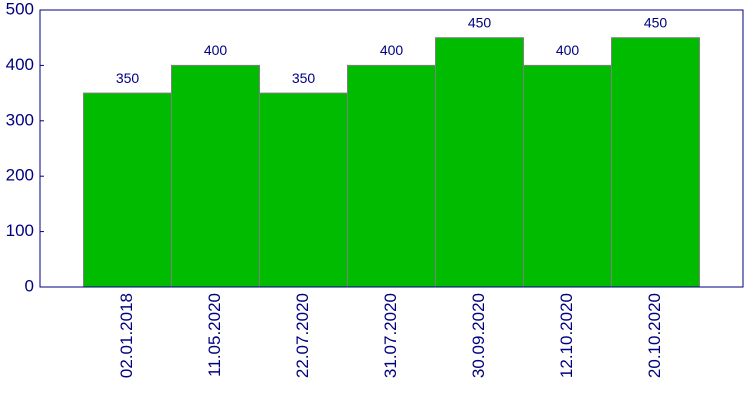 This screenshot has width=750, height=400. What do you see at coordinates (214, 335) in the screenshot?
I see `x-tick-label: 11.05.2020` at bounding box center [214, 335].